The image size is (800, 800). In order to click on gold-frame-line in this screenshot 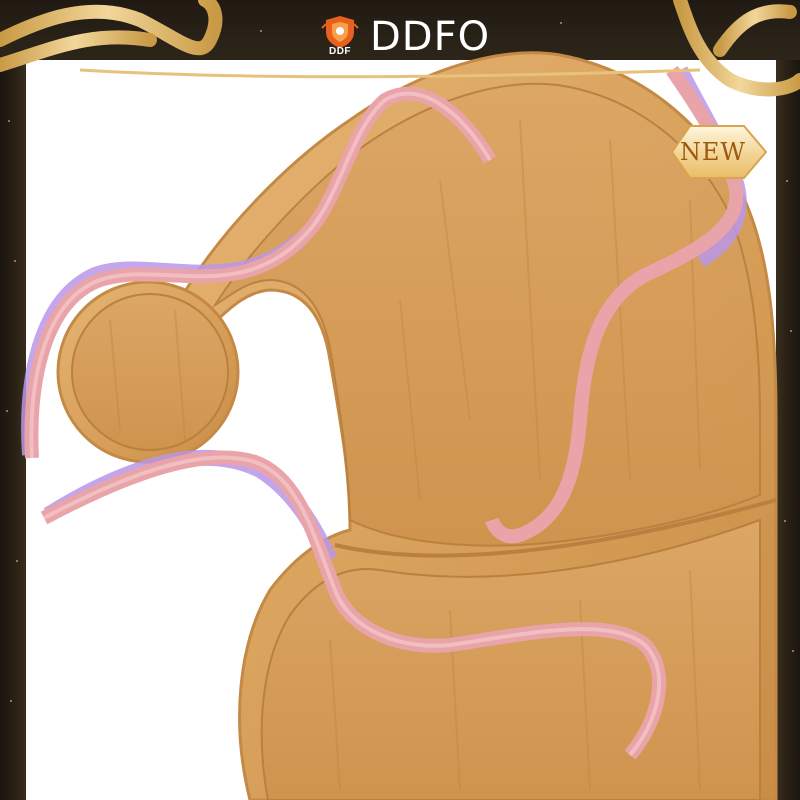, I will do `click(390, 73)`.